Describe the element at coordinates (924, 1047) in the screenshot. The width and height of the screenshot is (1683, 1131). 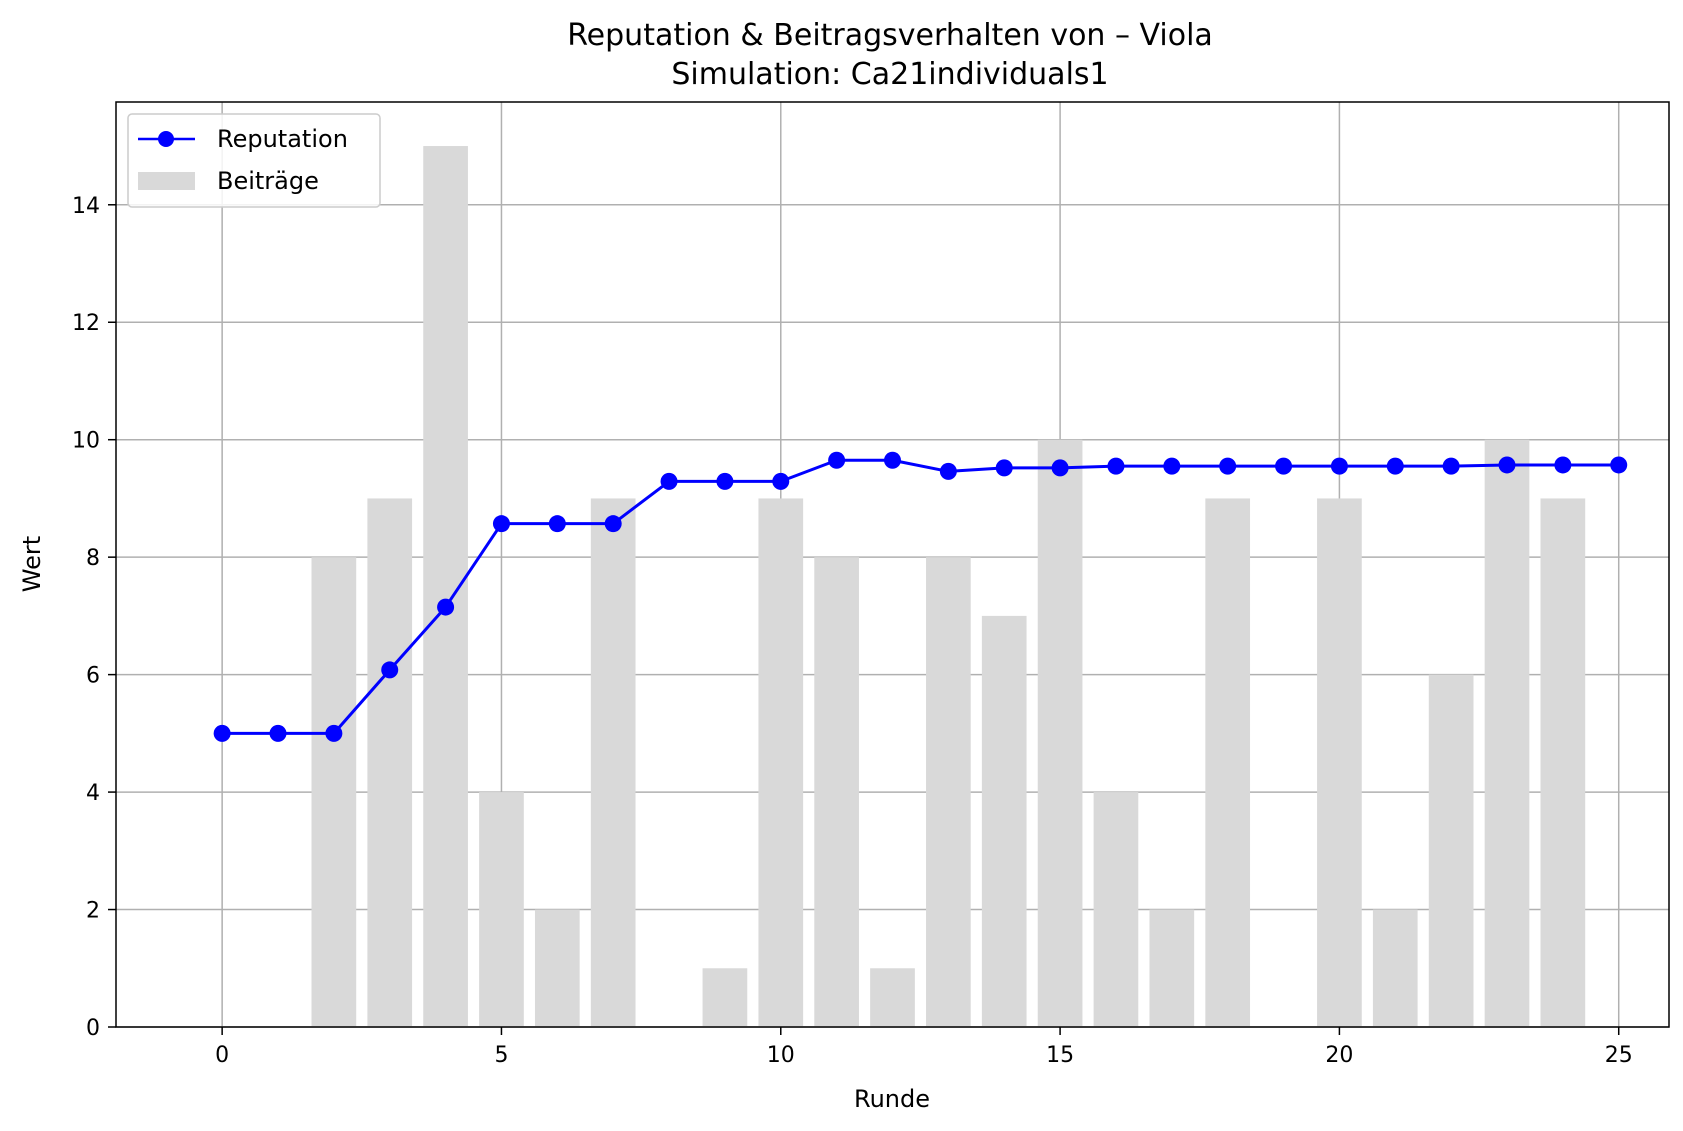
I see `x-axis: 0 5 10 15 20 25` at that location.